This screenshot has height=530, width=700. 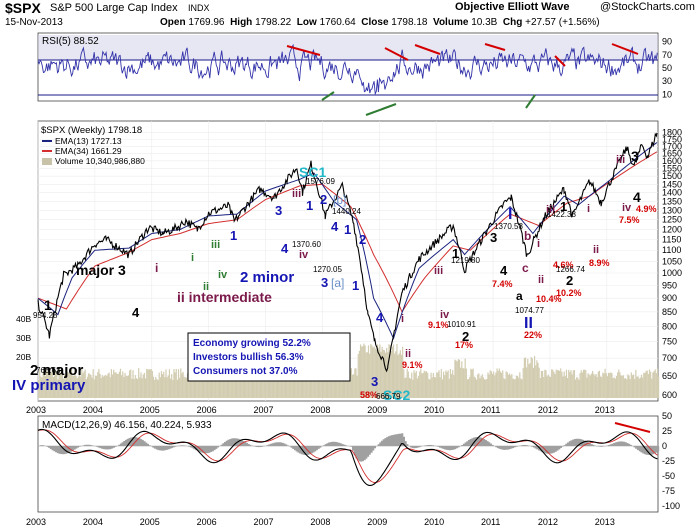 What do you see at coordinates (548, 410) in the screenshot?
I see `year-label: 2012` at bounding box center [548, 410].